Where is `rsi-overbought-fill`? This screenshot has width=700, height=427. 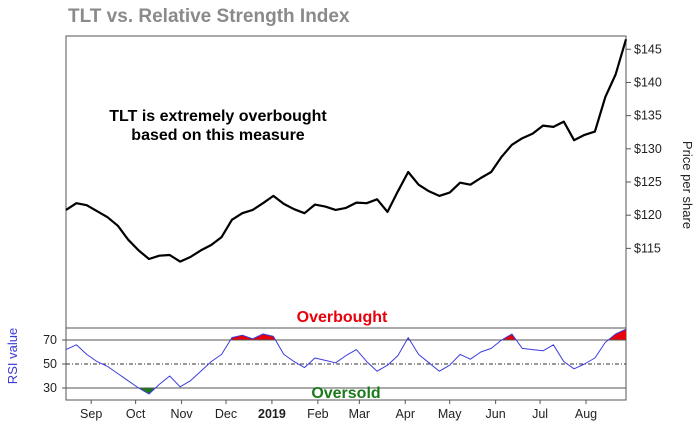
rsi-overbought-fill is located at coordinates (617, 334).